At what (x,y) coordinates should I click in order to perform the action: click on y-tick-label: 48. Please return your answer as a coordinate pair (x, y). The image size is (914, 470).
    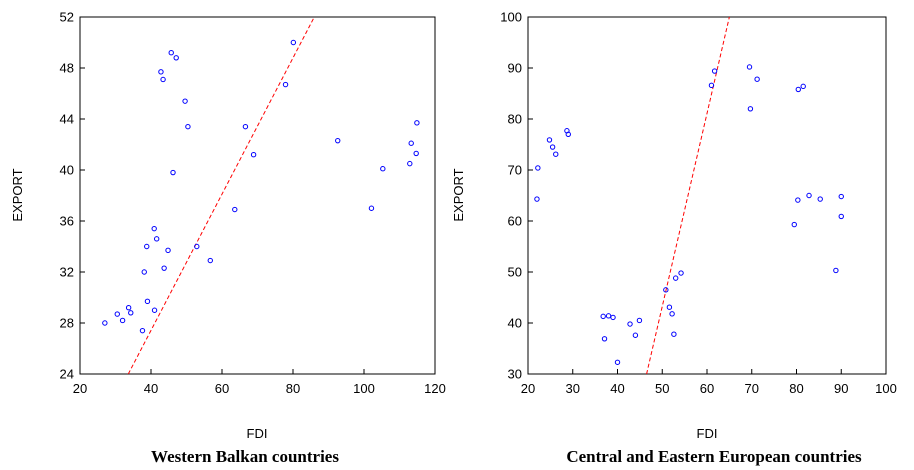
    Looking at the image, I should click on (67, 68).